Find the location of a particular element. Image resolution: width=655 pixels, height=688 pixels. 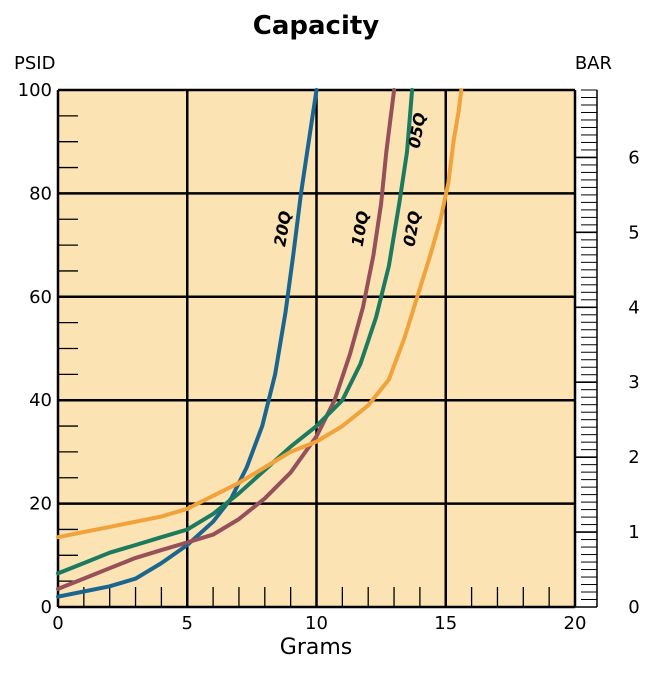

right-tick-label: 3 is located at coordinates (633, 382).